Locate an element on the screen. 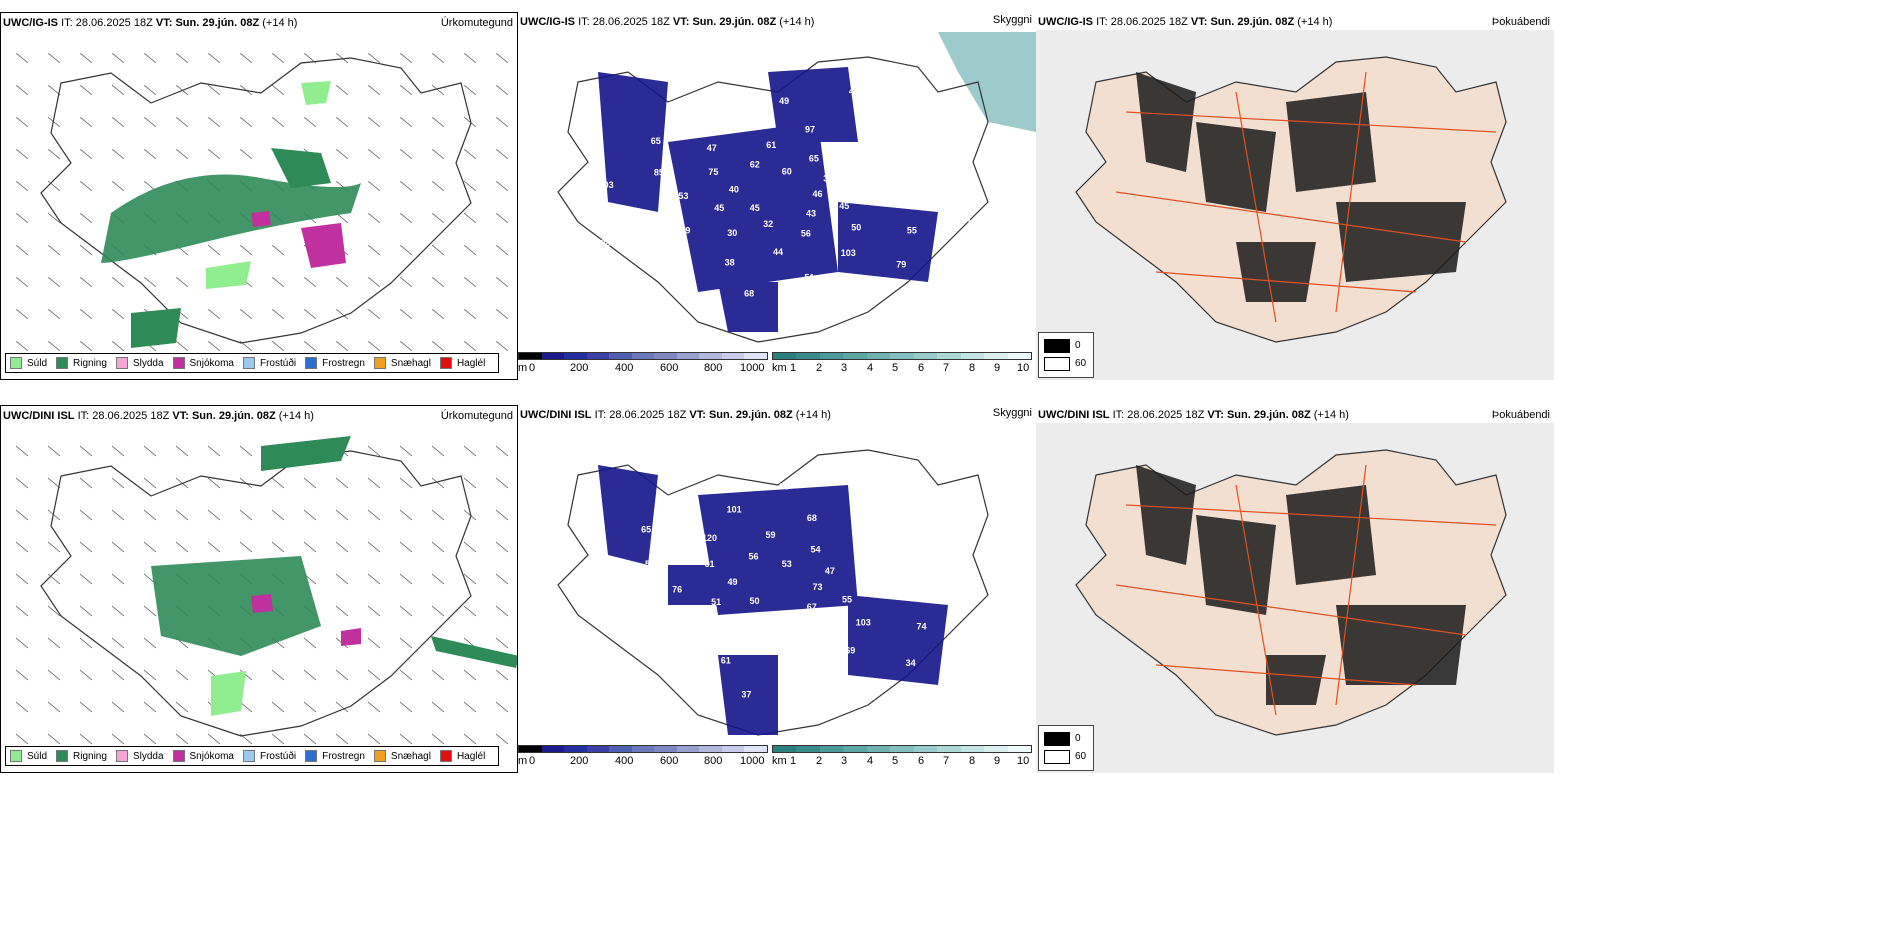 The height and width of the screenshot is (950, 1900). cloud-base-label: 08 is located at coordinates (606, 243).